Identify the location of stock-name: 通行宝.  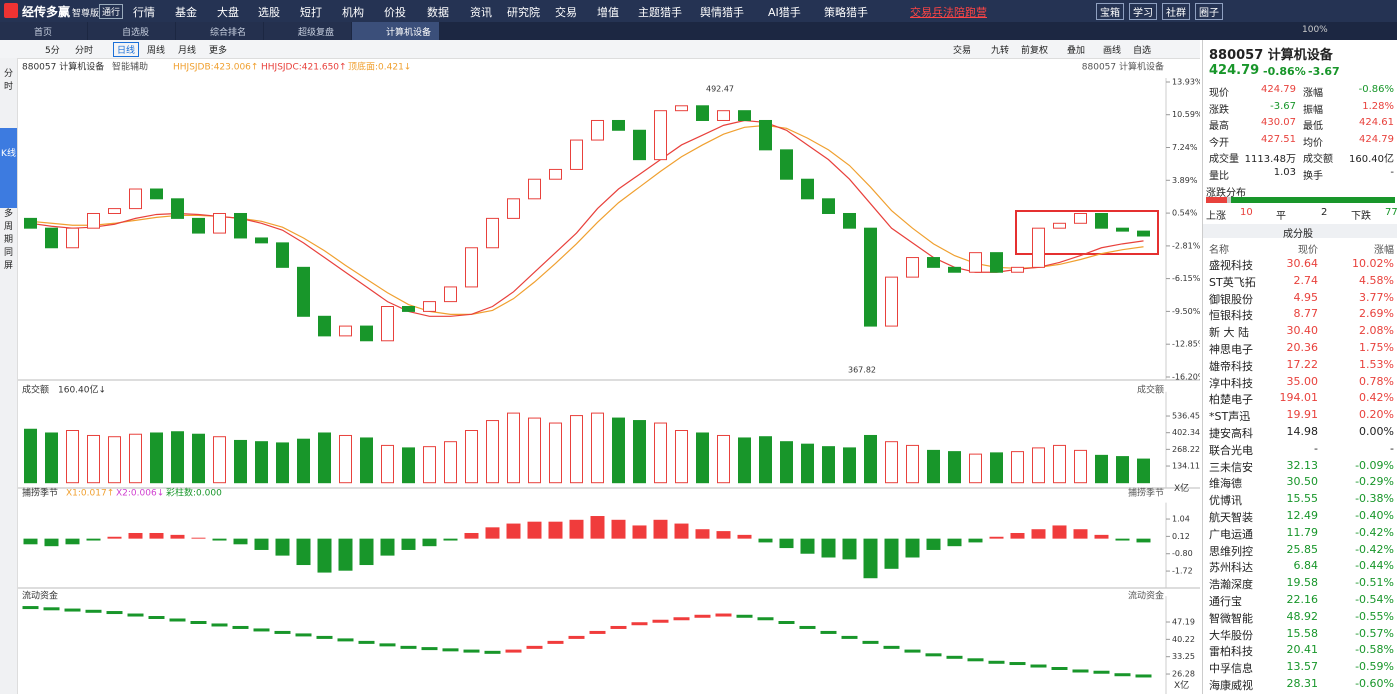
(1225, 601).